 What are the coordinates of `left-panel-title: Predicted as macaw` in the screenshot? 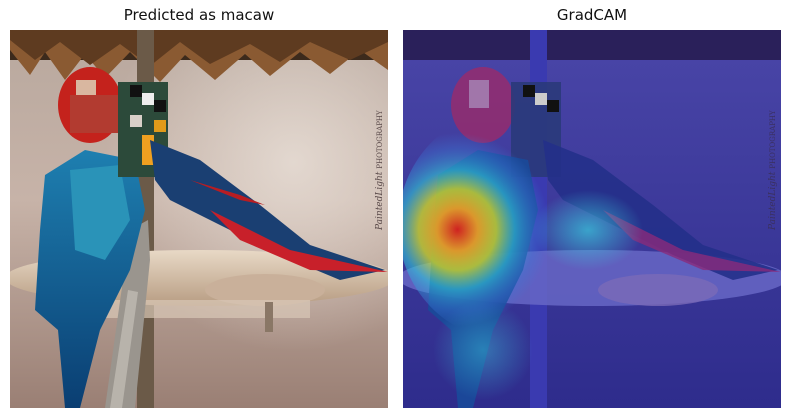 It's located at (199, 15).